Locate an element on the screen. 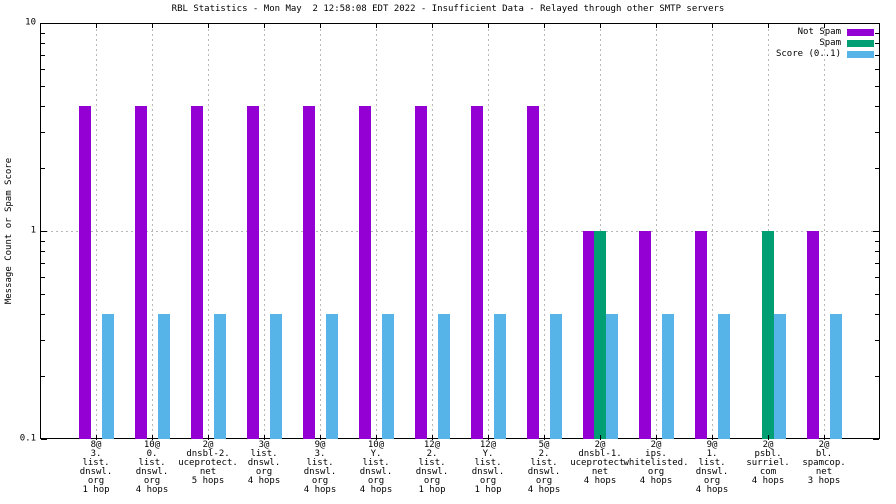 This screenshot has height=504, width=896. x-tick-label: 9@ 3. list. dnswl. org 4 hops is located at coordinates (320, 467).